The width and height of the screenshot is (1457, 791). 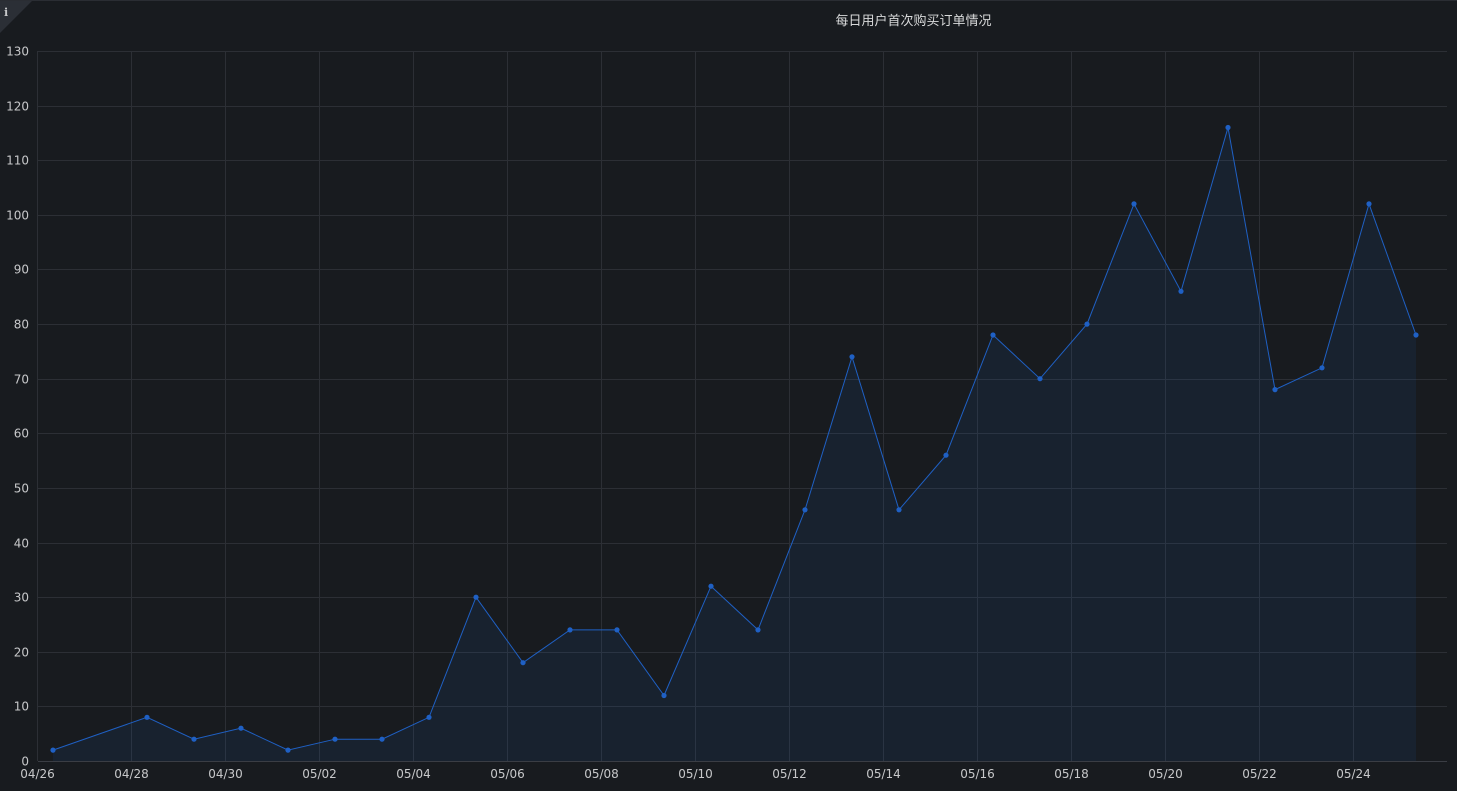 I want to click on x-tick-label: 05/14, so click(x=883, y=774).